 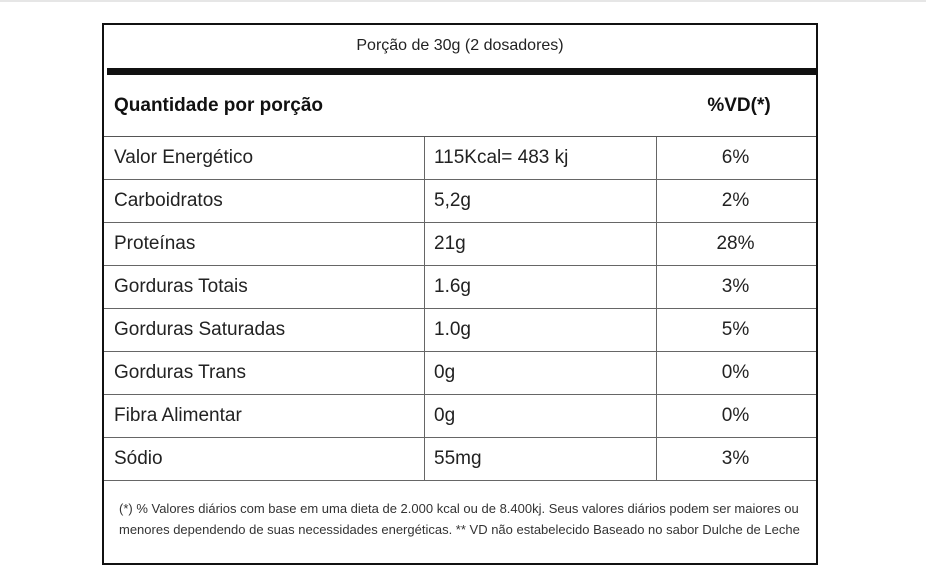 I want to click on table-row: Gorduras Trans 0g 0%, so click(x=460, y=373).